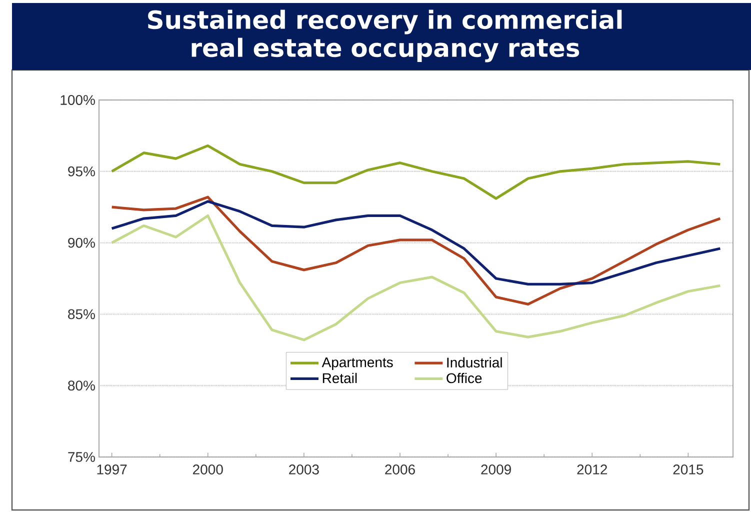  What do you see at coordinates (81, 171) in the screenshot?
I see `y-tick-label: 95%` at bounding box center [81, 171].